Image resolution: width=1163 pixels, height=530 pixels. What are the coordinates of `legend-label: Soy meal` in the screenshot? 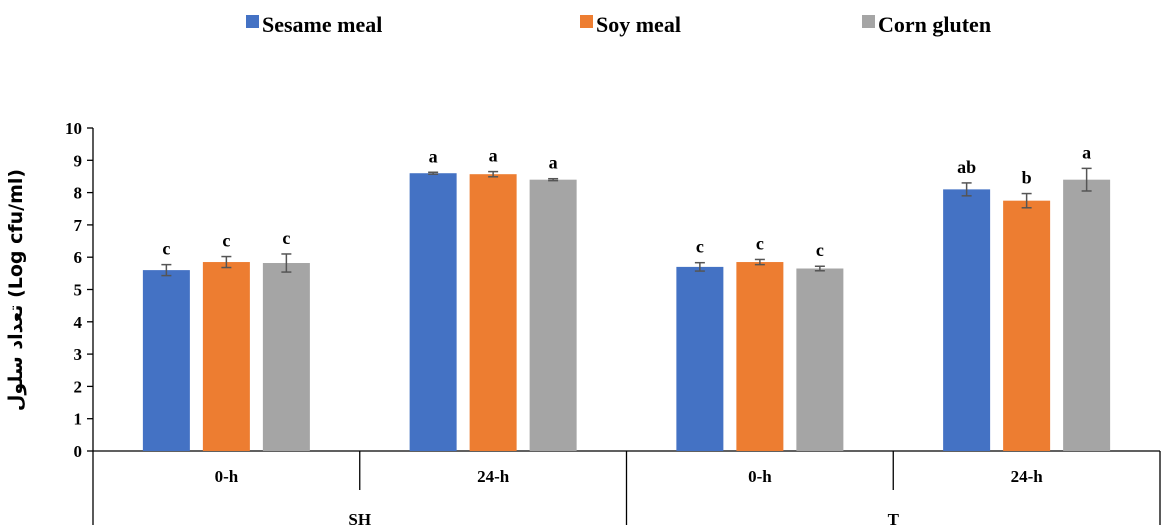 It's located at (638, 24).